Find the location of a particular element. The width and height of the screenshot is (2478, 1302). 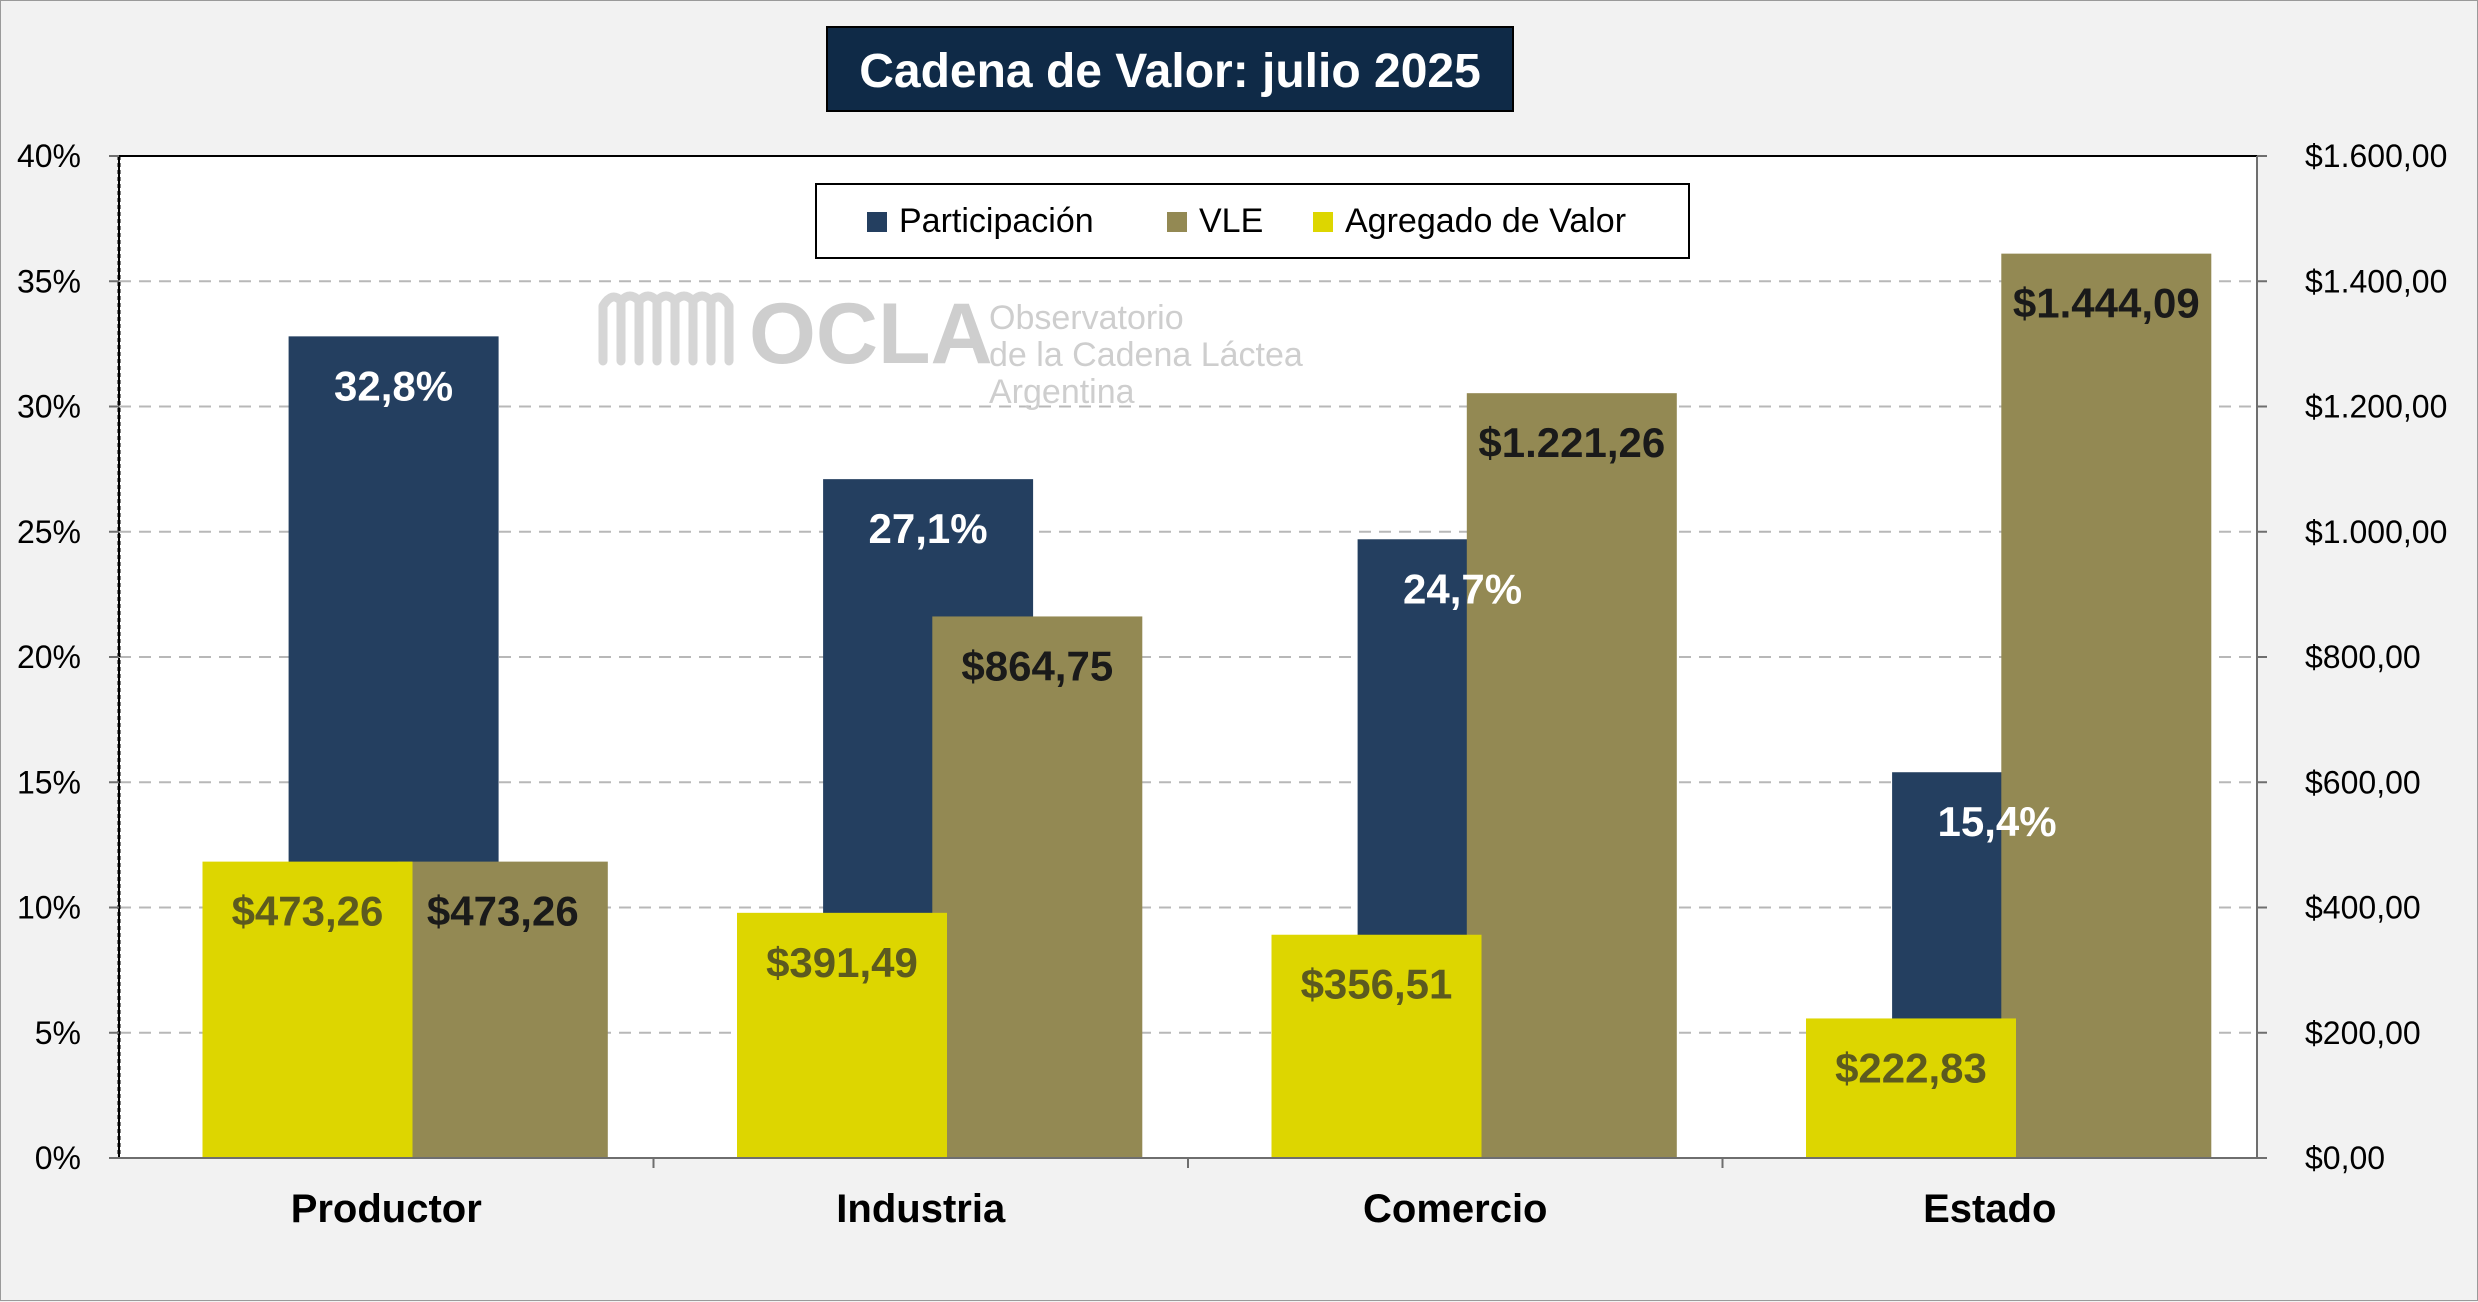

left-tick-label: 10% is located at coordinates (49, 908).